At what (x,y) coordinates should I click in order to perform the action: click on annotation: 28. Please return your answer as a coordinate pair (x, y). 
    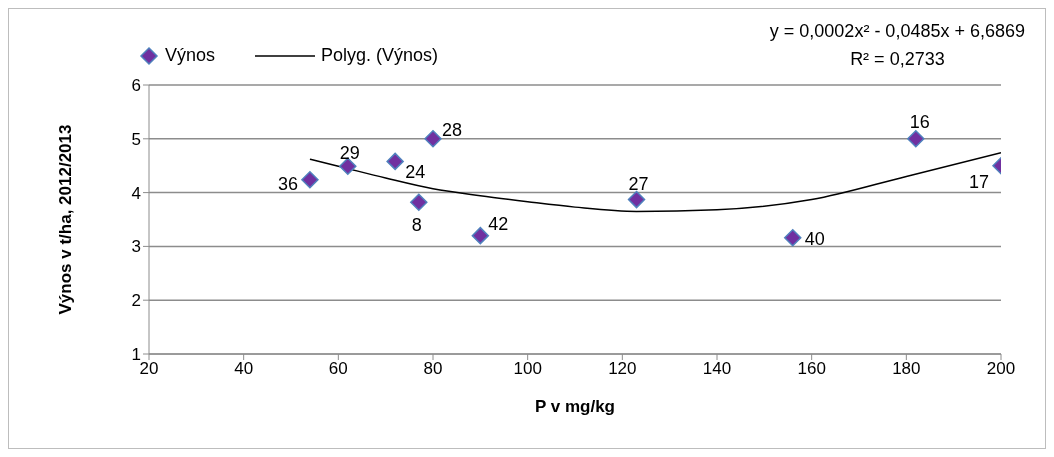
    Looking at the image, I should click on (452, 129).